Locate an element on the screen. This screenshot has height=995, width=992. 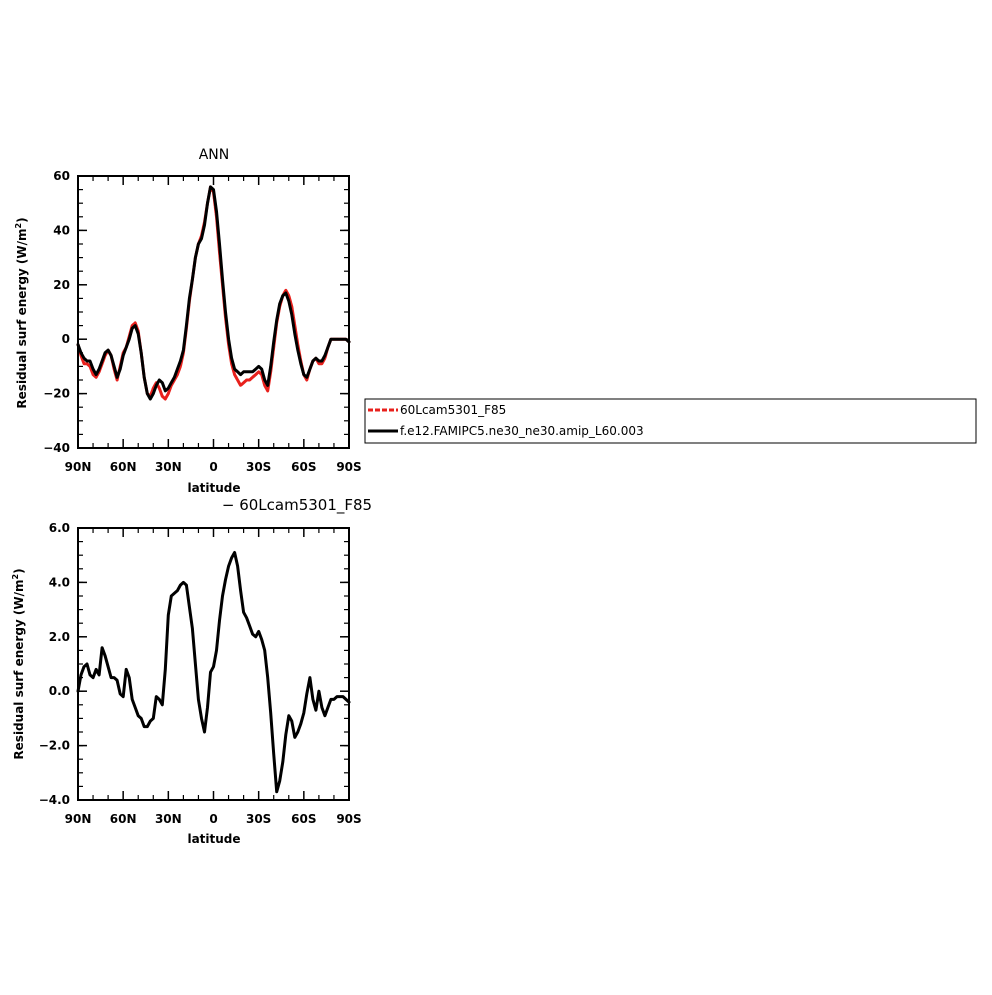
legend-box is located at coordinates (670, 421).